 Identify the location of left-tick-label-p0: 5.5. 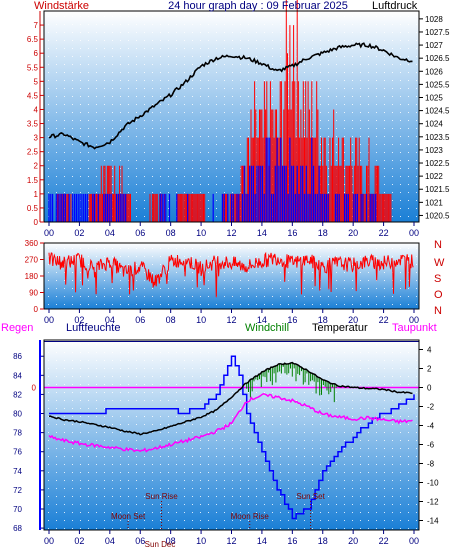
(33, 67).